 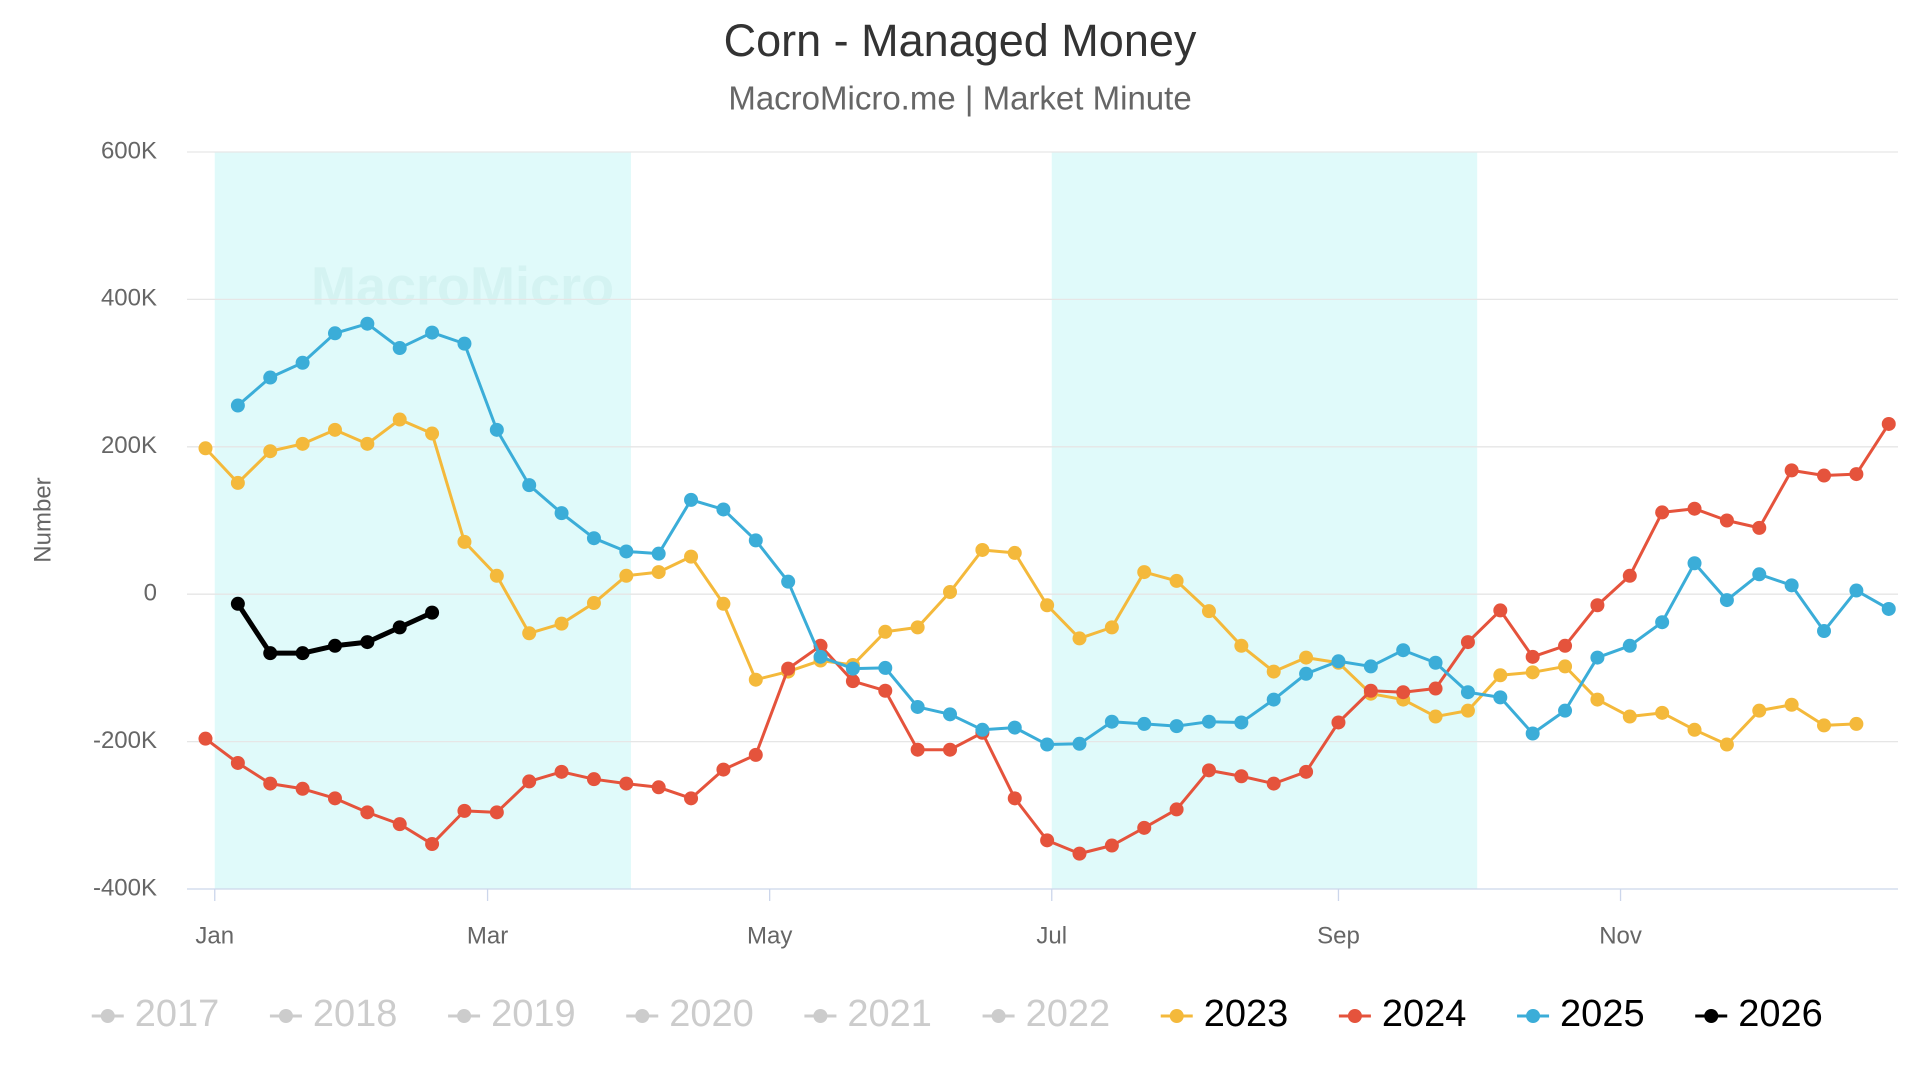 I want to click on legend-label: 2022, so click(x=1068, y=1014).